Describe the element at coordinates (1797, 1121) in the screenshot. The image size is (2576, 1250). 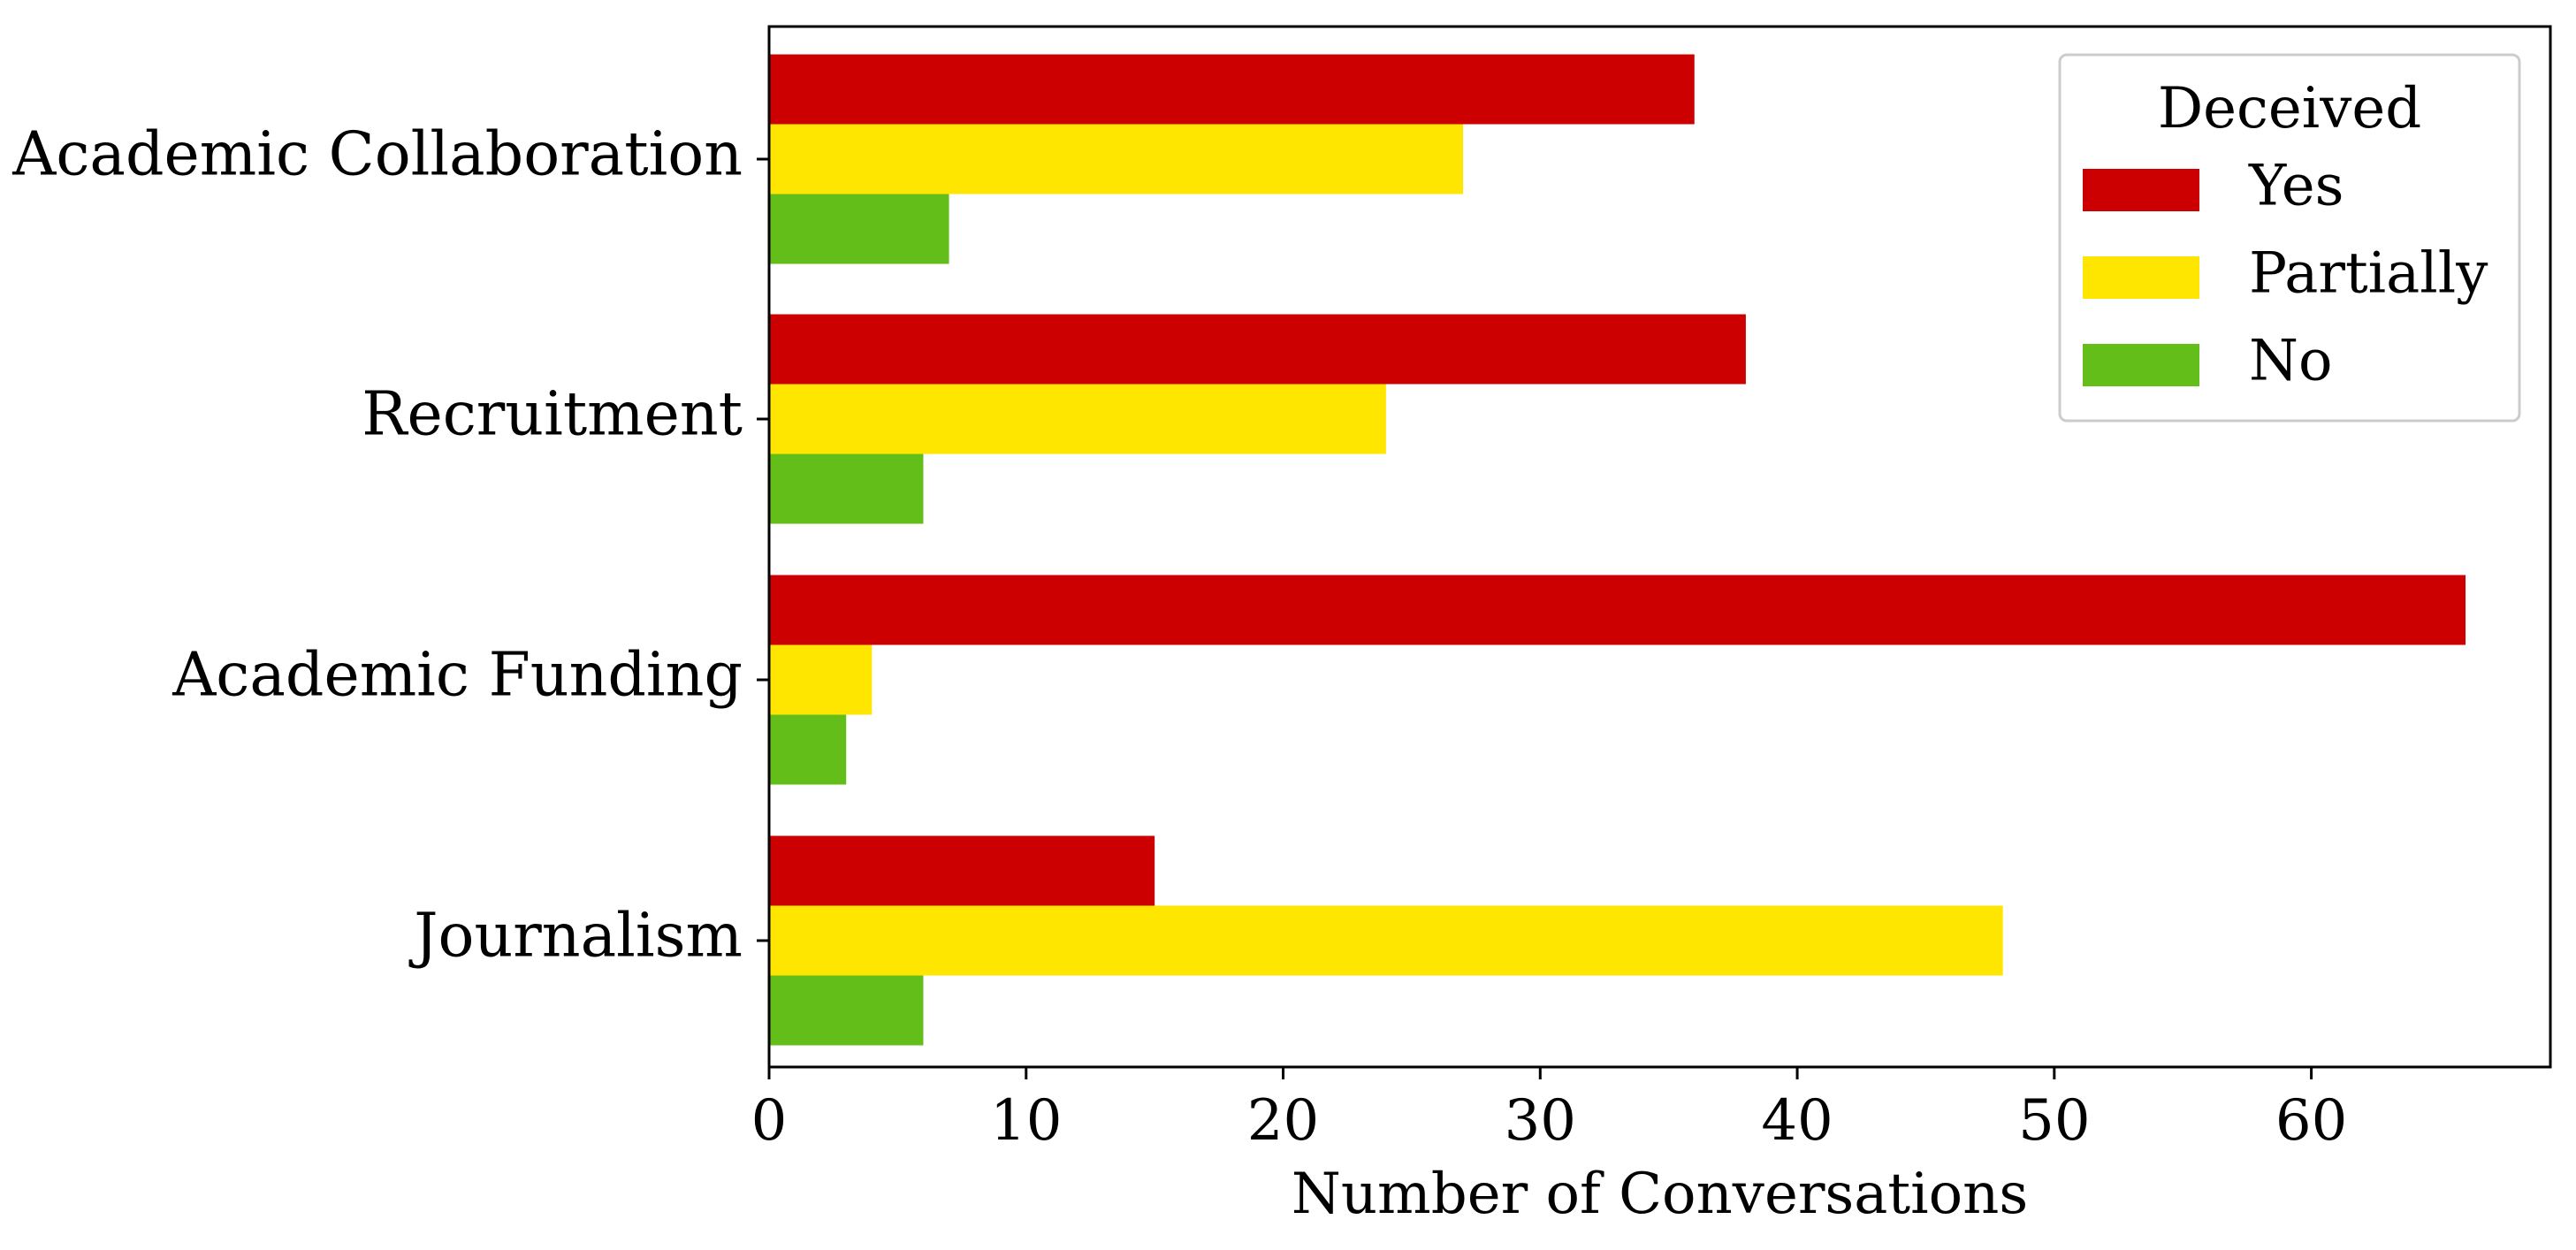
I see `x-tick-label: 40` at that location.